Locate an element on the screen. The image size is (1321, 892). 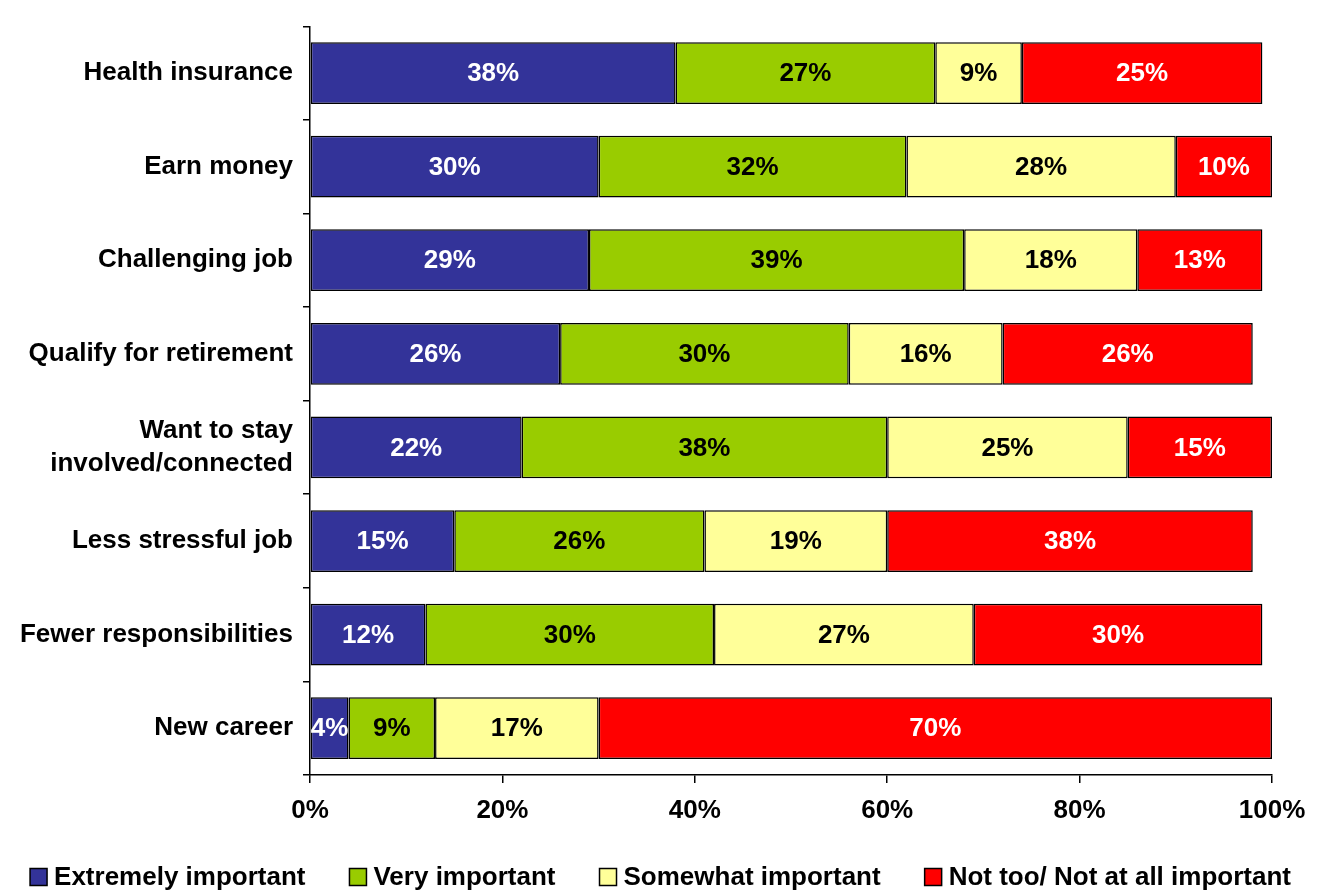
y-tick-label: Earn money is located at coordinates (219, 164).